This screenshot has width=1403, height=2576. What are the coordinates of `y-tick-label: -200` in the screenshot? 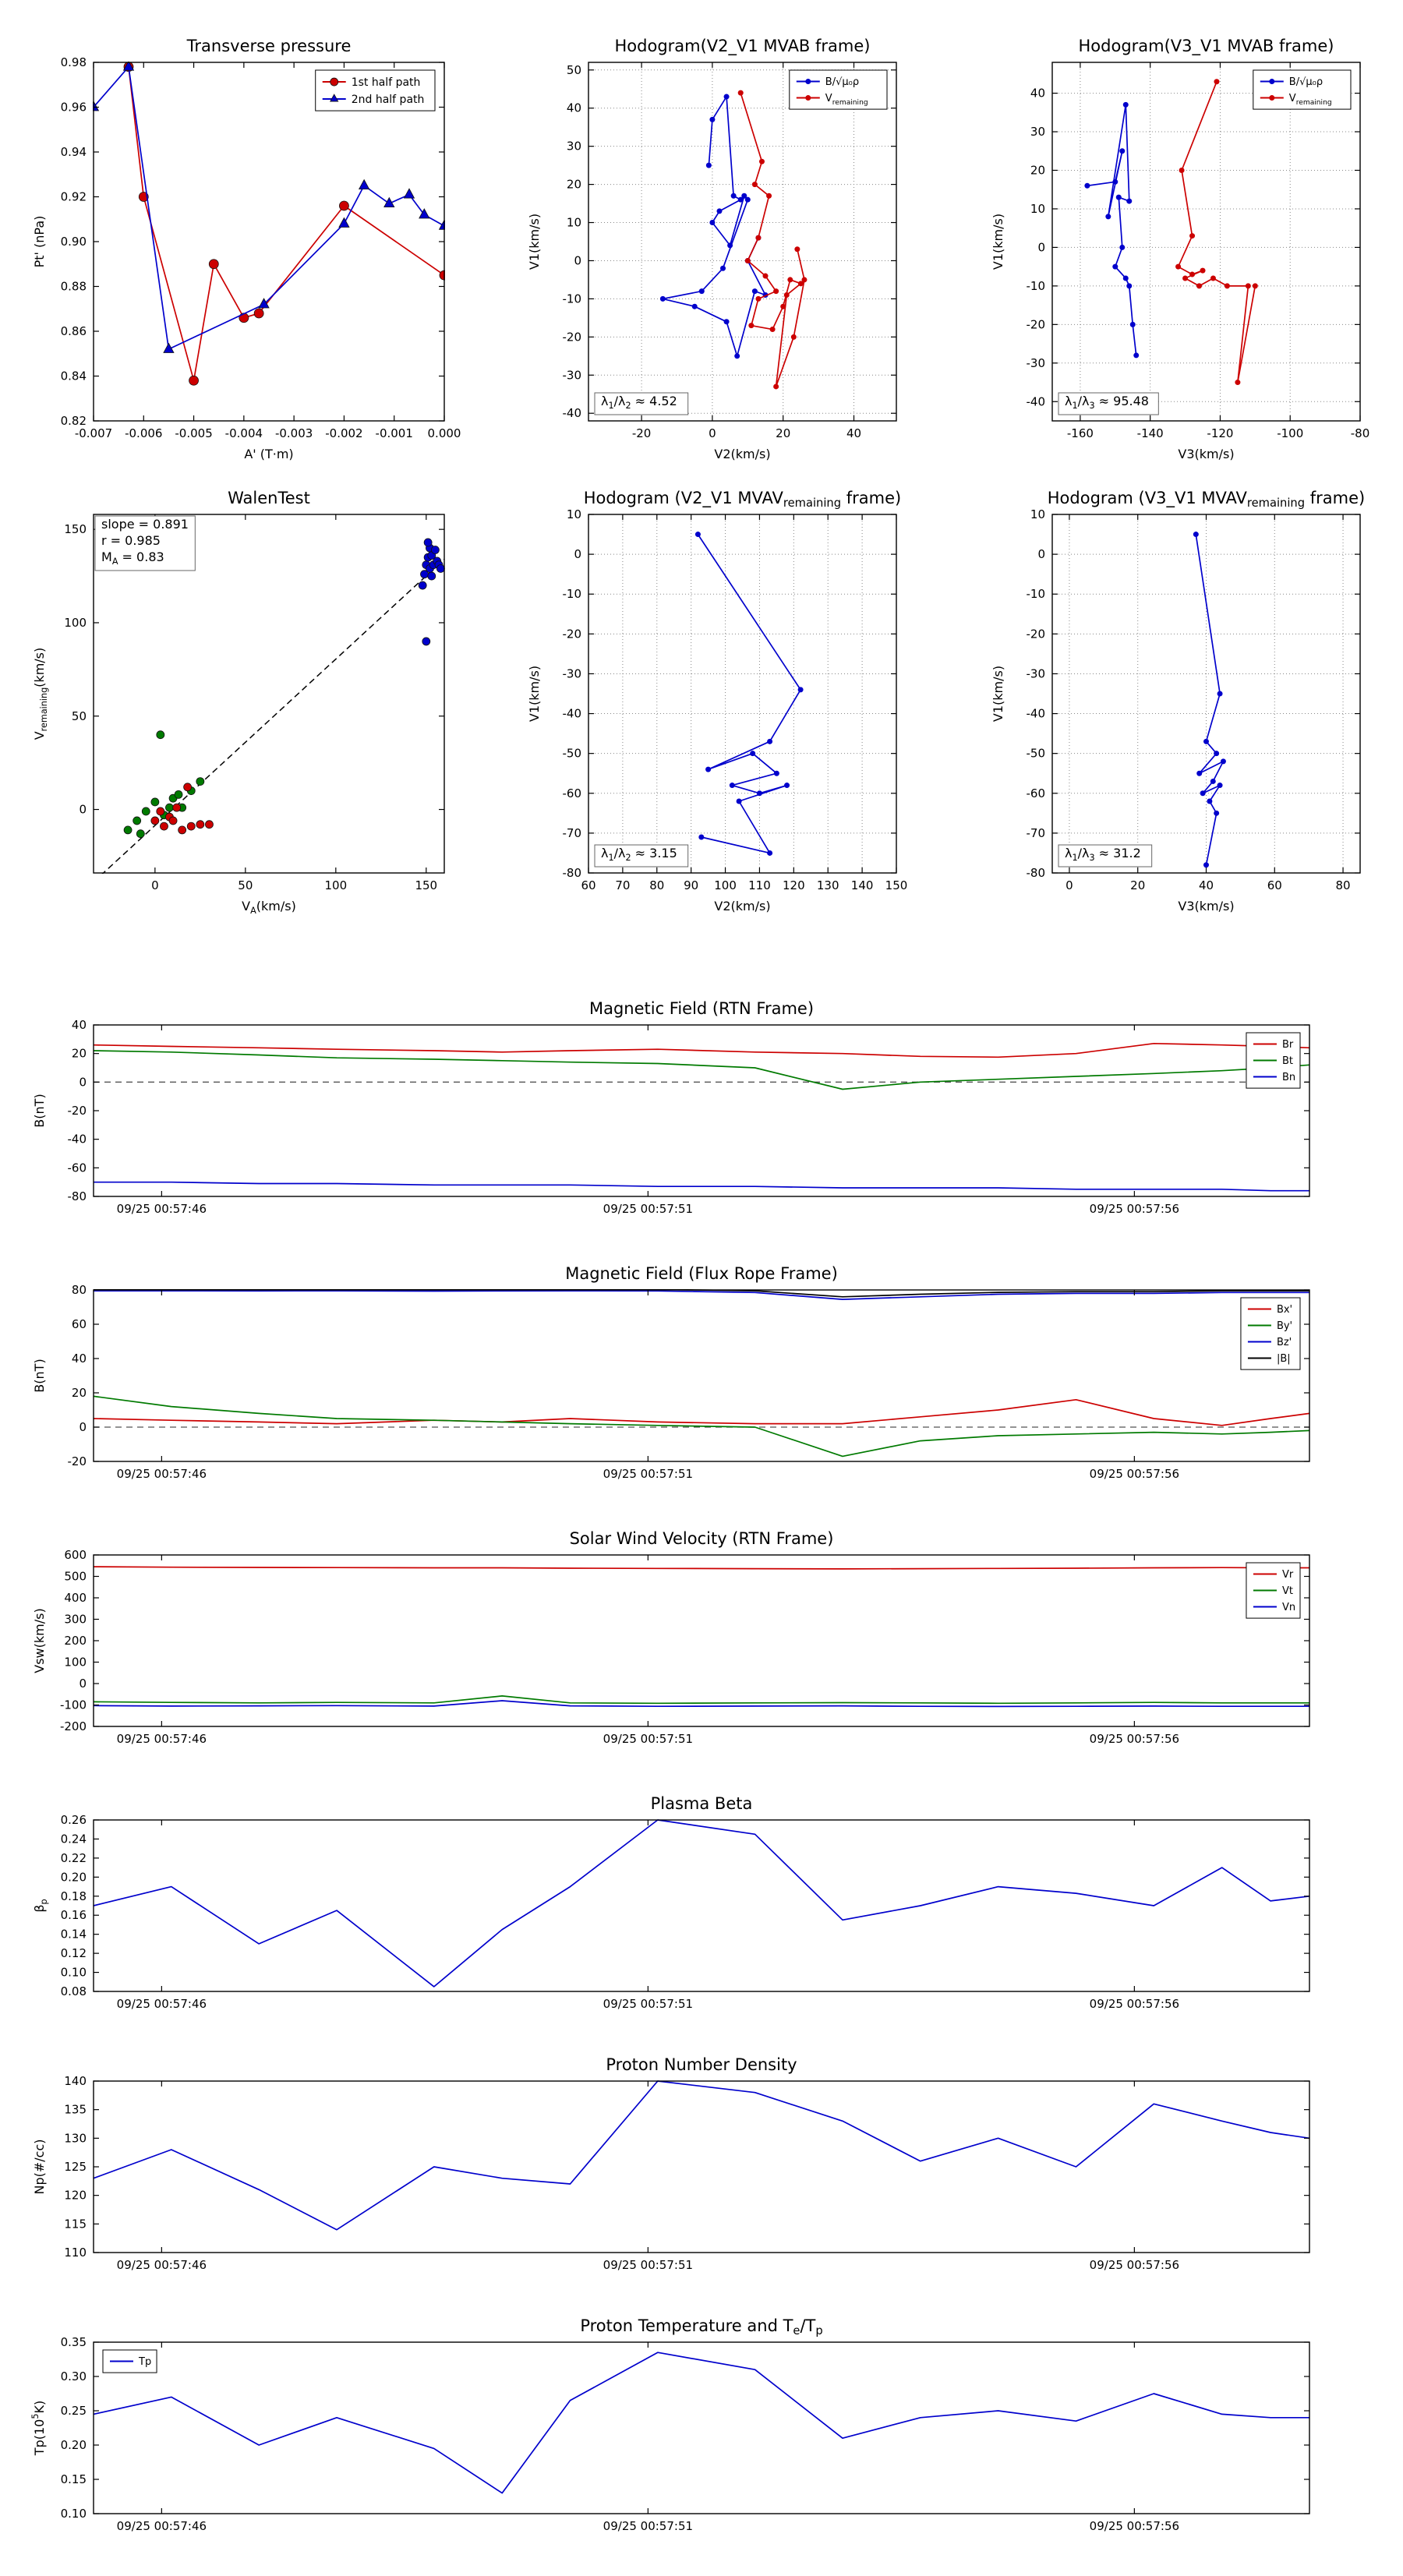 It's located at (73, 1726).